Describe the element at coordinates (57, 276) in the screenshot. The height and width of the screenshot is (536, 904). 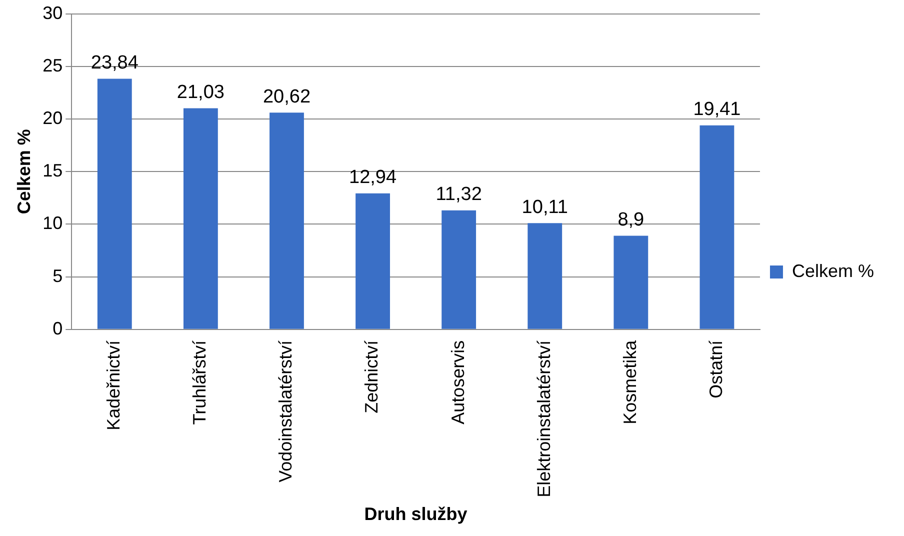
I see `y-tick-label: 5` at that location.